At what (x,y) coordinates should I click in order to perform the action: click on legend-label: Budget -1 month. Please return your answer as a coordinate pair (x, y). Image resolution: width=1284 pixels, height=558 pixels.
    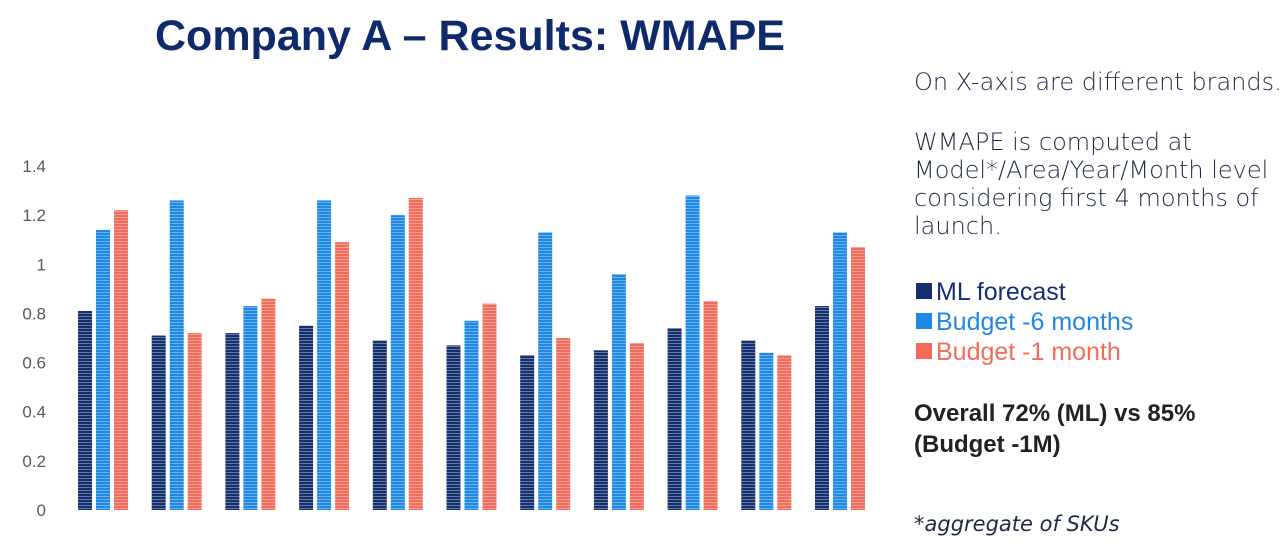
    Looking at the image, I should click on (1028, 352).